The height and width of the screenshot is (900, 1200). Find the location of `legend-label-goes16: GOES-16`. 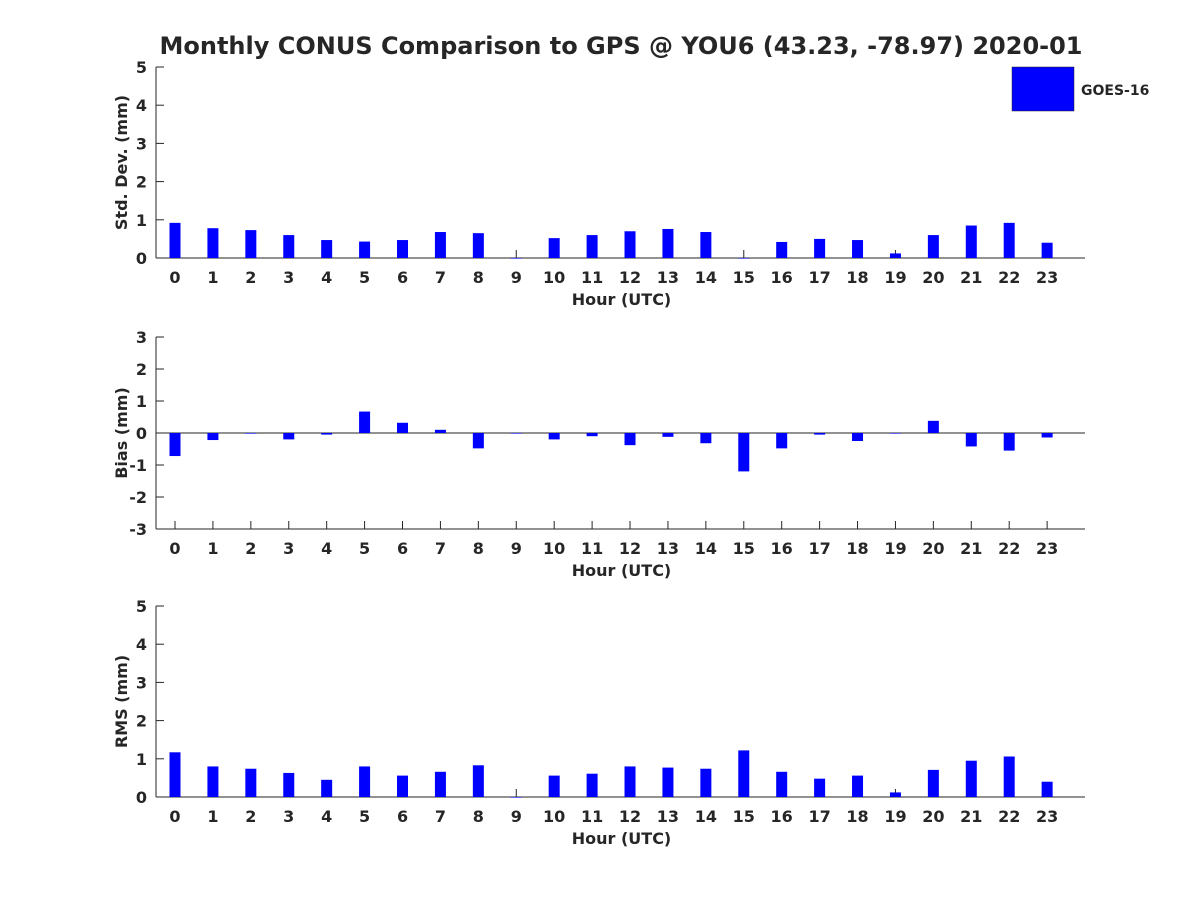

legend-label-goes16: GOES-16 is located at coordinates (1115, 91).